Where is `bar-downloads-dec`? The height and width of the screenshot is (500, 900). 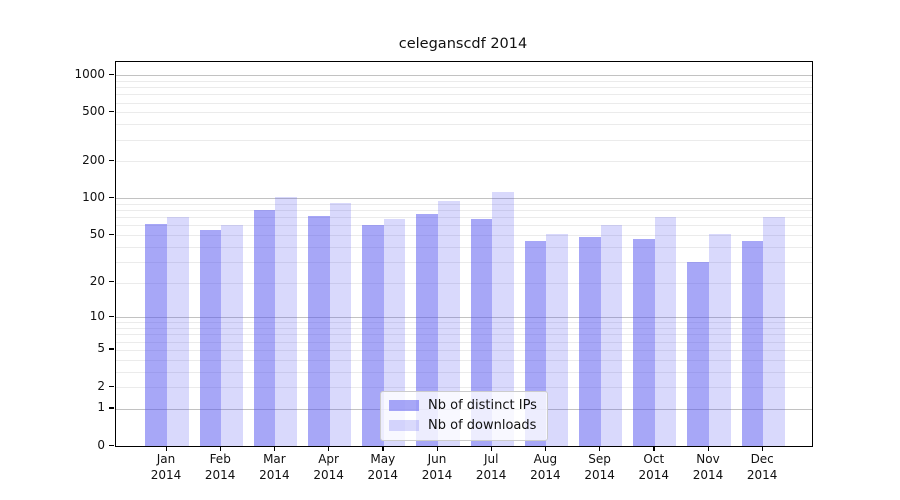
bar-downloads-dec is located at coordinates (774, 331).